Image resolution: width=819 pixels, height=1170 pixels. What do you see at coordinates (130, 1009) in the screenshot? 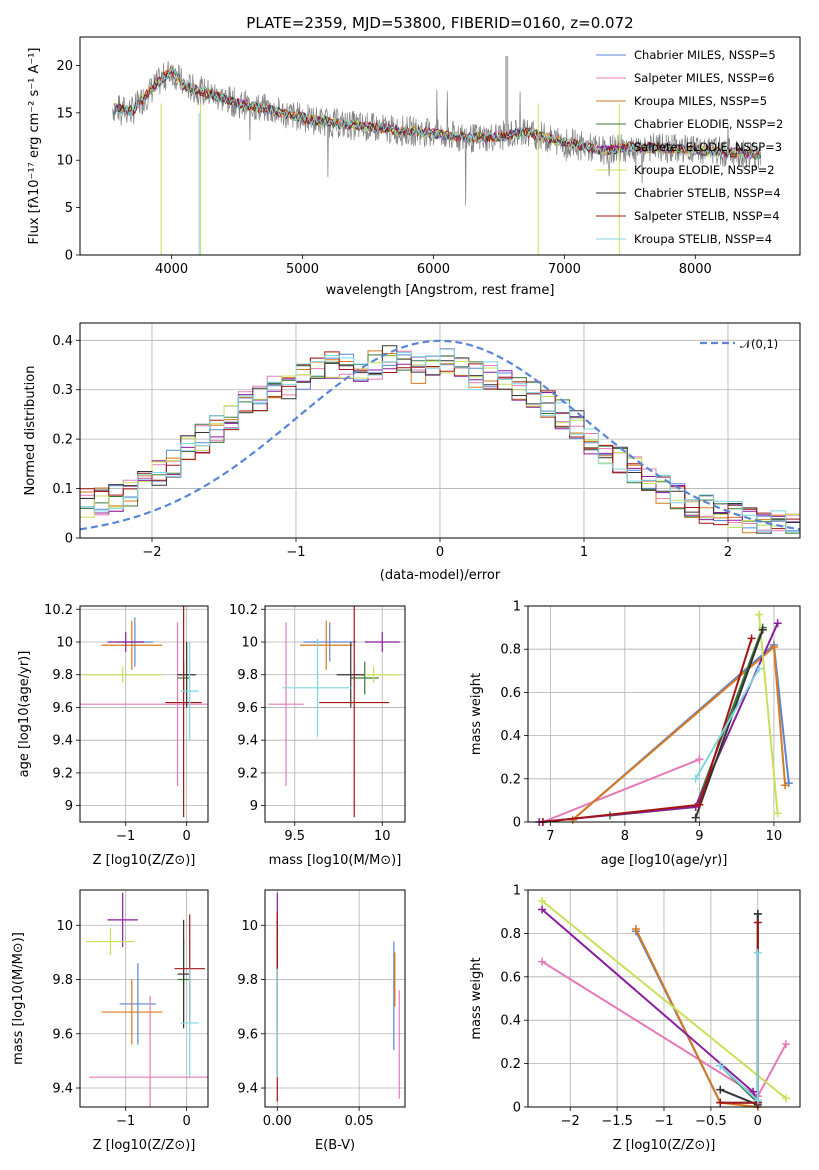
I see `panel-5: −1 0 9.4 9.6 9.8 10` at bounding box center [130, 1009].